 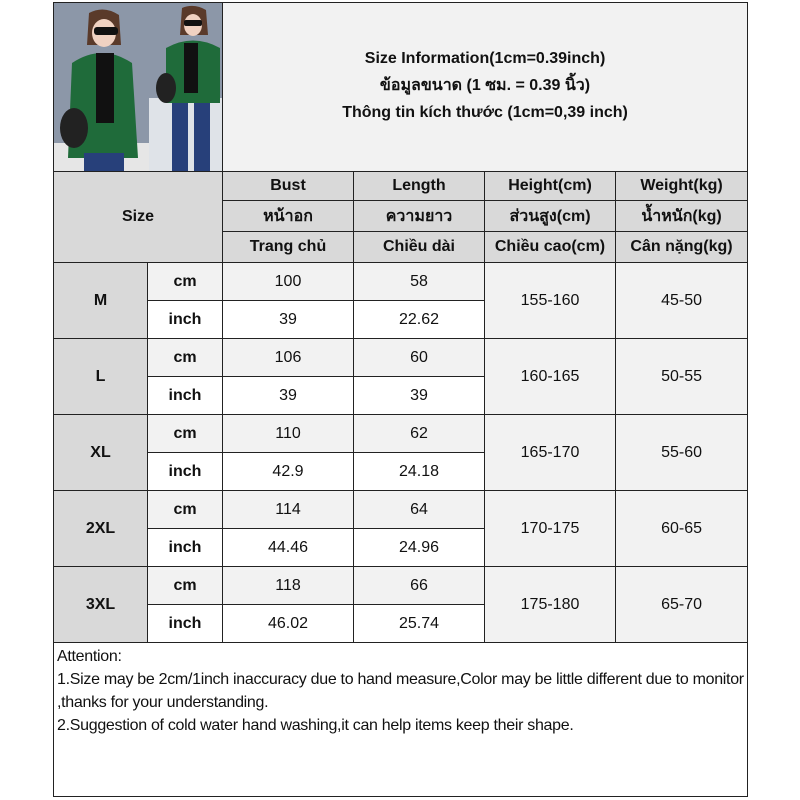 I want to click on table-row-inch: inch 39 39, so click(x=401, y=395).